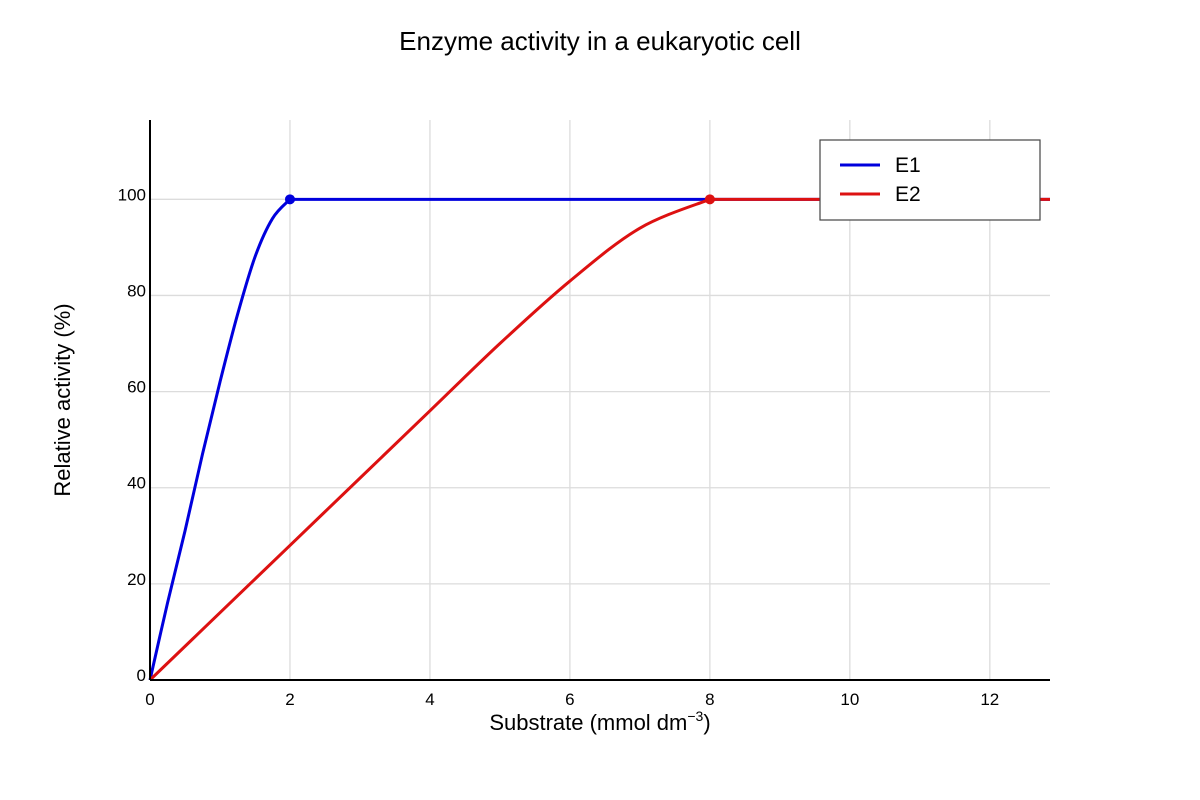 The image size is (1200, 800). Describe the element at coordinates (706, 722) in the screenshot. I see `x-axis-label-end: )` at that location.